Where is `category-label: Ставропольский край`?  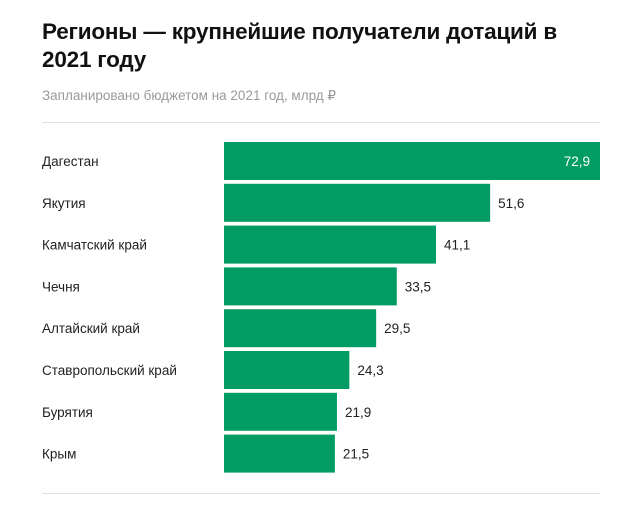 category-label: Ставропольский край is located at coordinates (109, 370).